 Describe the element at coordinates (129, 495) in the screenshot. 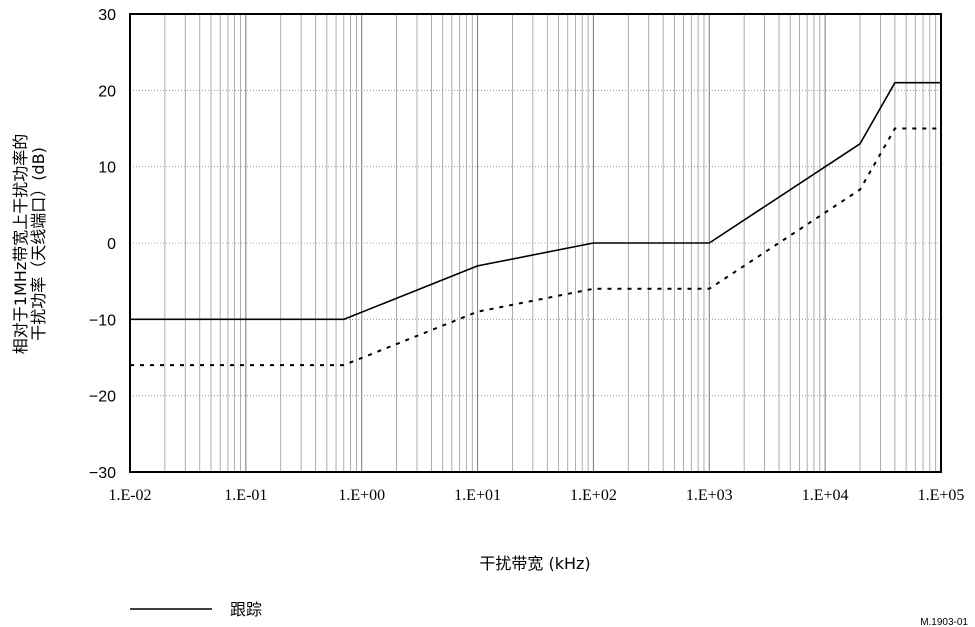

I see `x-tick-label: 1.E-02` at that location.